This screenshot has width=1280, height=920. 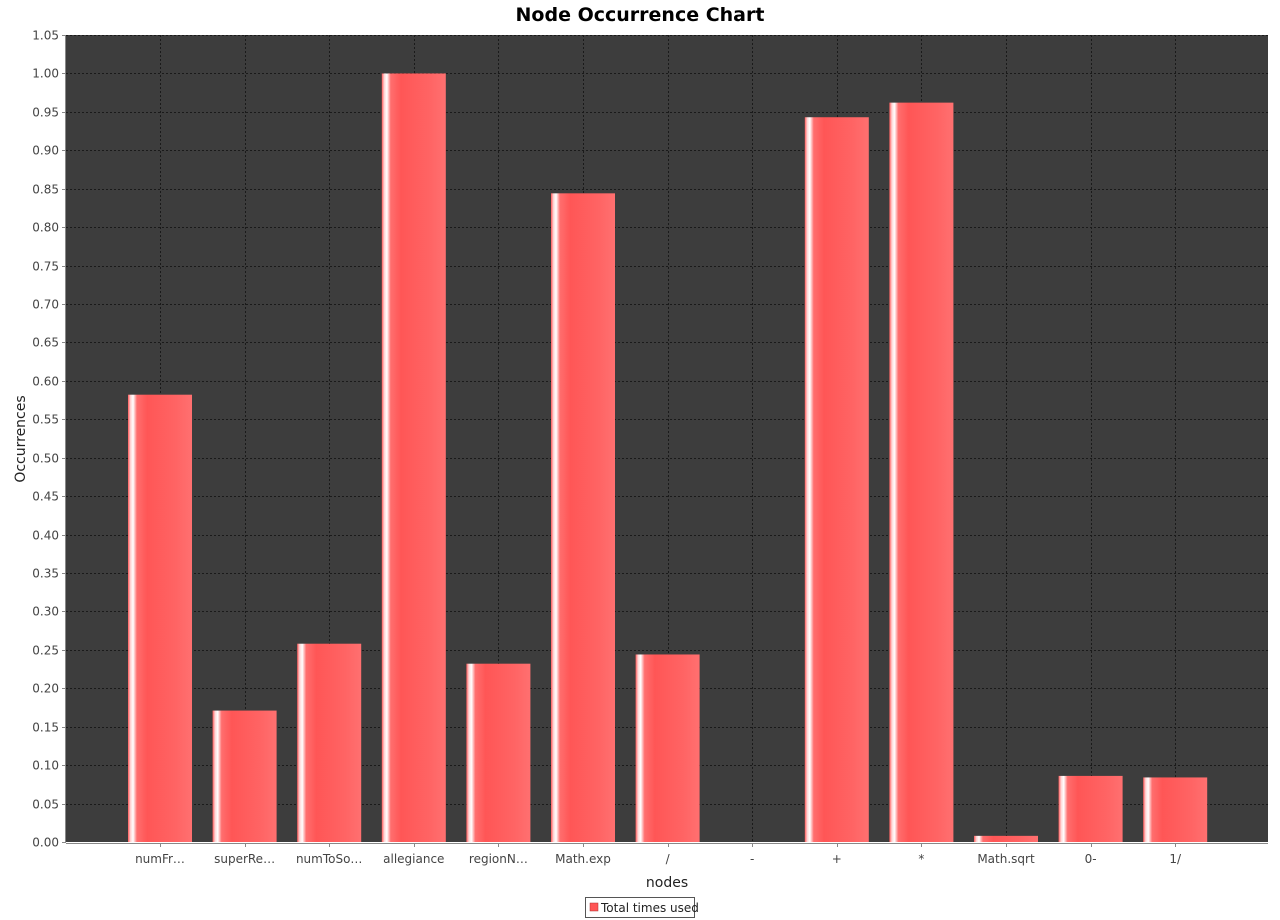 I want to click on chart-title: Node Occurrence Chart, so click(x=640, y=15).